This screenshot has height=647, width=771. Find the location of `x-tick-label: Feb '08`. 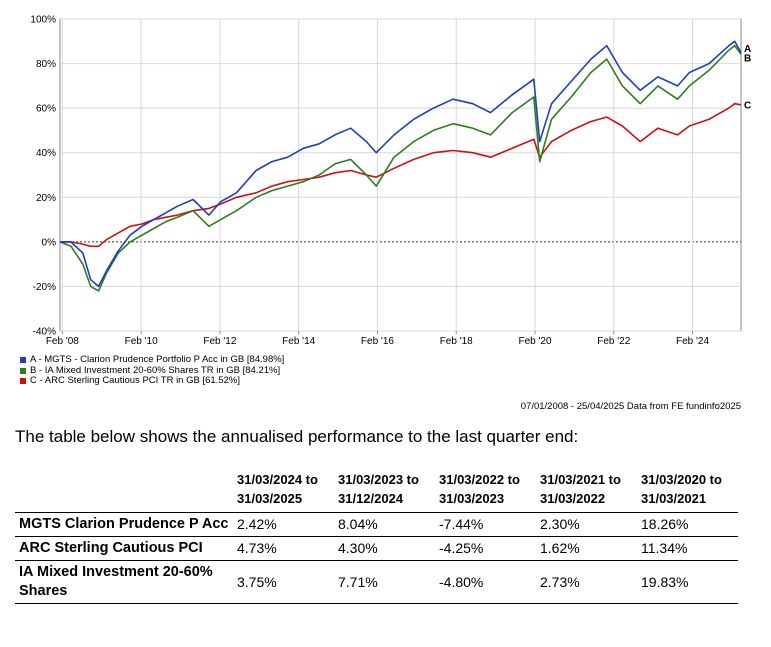

x-tick-label: Feb '08 is located at coordinates (62, 341).